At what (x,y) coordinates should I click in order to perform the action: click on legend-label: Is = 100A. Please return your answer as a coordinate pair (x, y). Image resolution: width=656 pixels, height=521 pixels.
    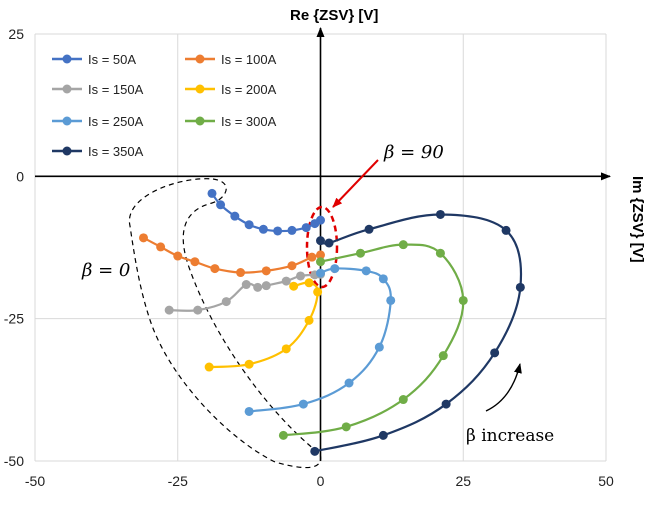
    Looking at the image, I should click on (249, 59).